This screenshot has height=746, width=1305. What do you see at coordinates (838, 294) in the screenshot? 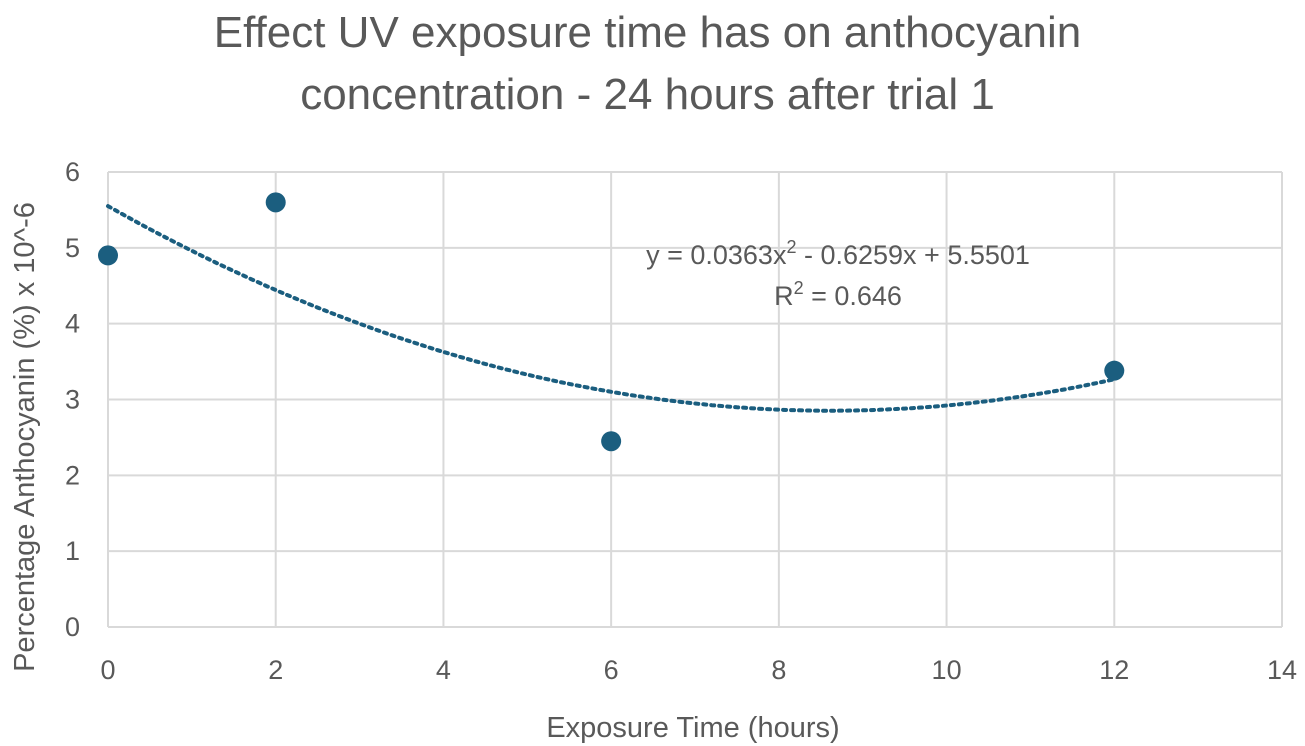
I see `trendline-r-squared: R2 = 0.646` at bounding box center [838, 294].